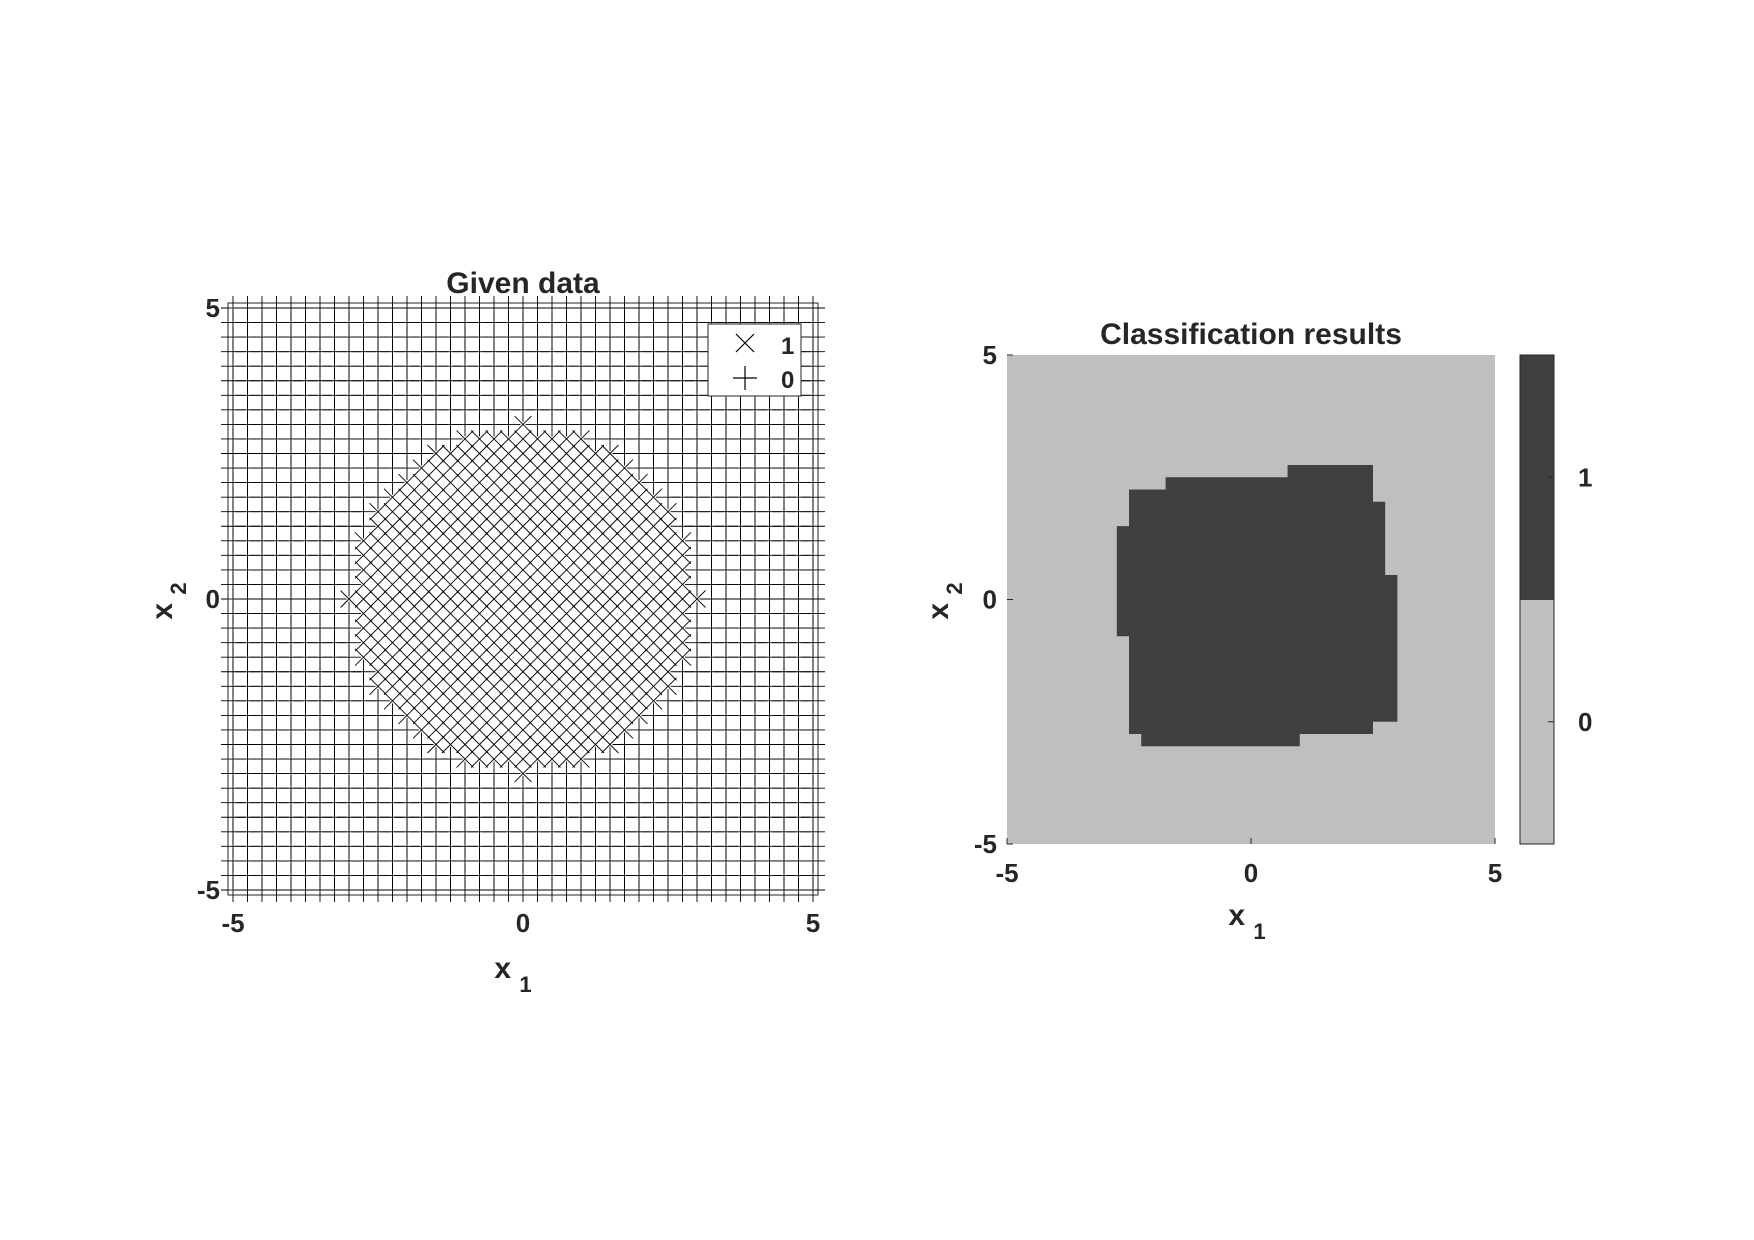 Image resolution: width=1754 pixels, height=1240 pixels. I want to click on y-tick-label: 0, so click(990, 600).